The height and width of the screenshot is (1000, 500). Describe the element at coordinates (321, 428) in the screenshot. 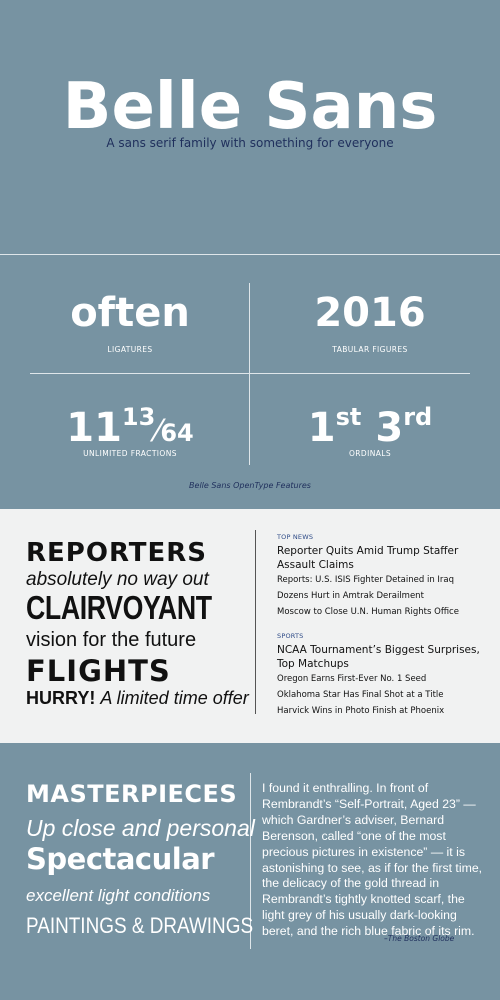

I see `ordinal-first-number: 1` at that location.